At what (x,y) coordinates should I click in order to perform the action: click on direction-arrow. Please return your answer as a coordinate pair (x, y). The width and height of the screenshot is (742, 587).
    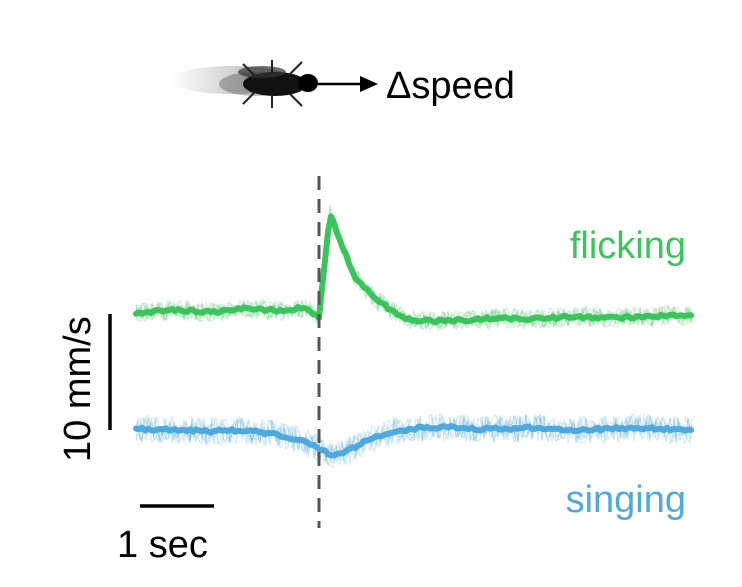
    Looking at the image, I should click on (348, 84).